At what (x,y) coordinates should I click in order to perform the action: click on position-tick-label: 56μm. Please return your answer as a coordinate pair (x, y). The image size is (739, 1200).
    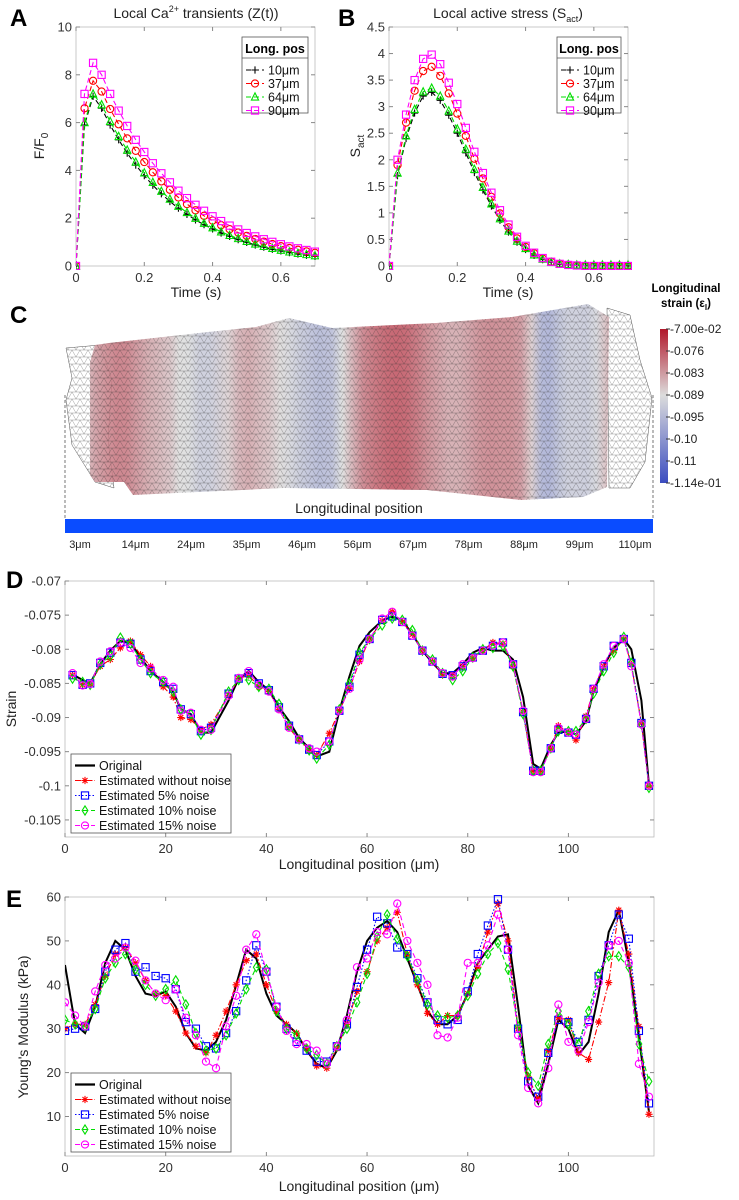
    Looking at the image, I should click on (358, 545).